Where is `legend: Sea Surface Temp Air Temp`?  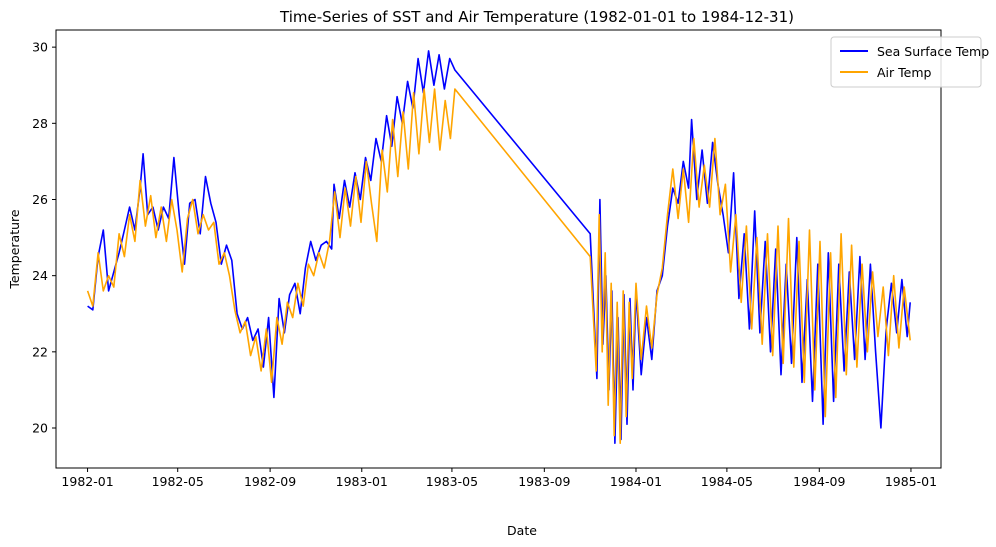
legend: Sea Surface Temp Air Temp is located at coordinates (909, 62).